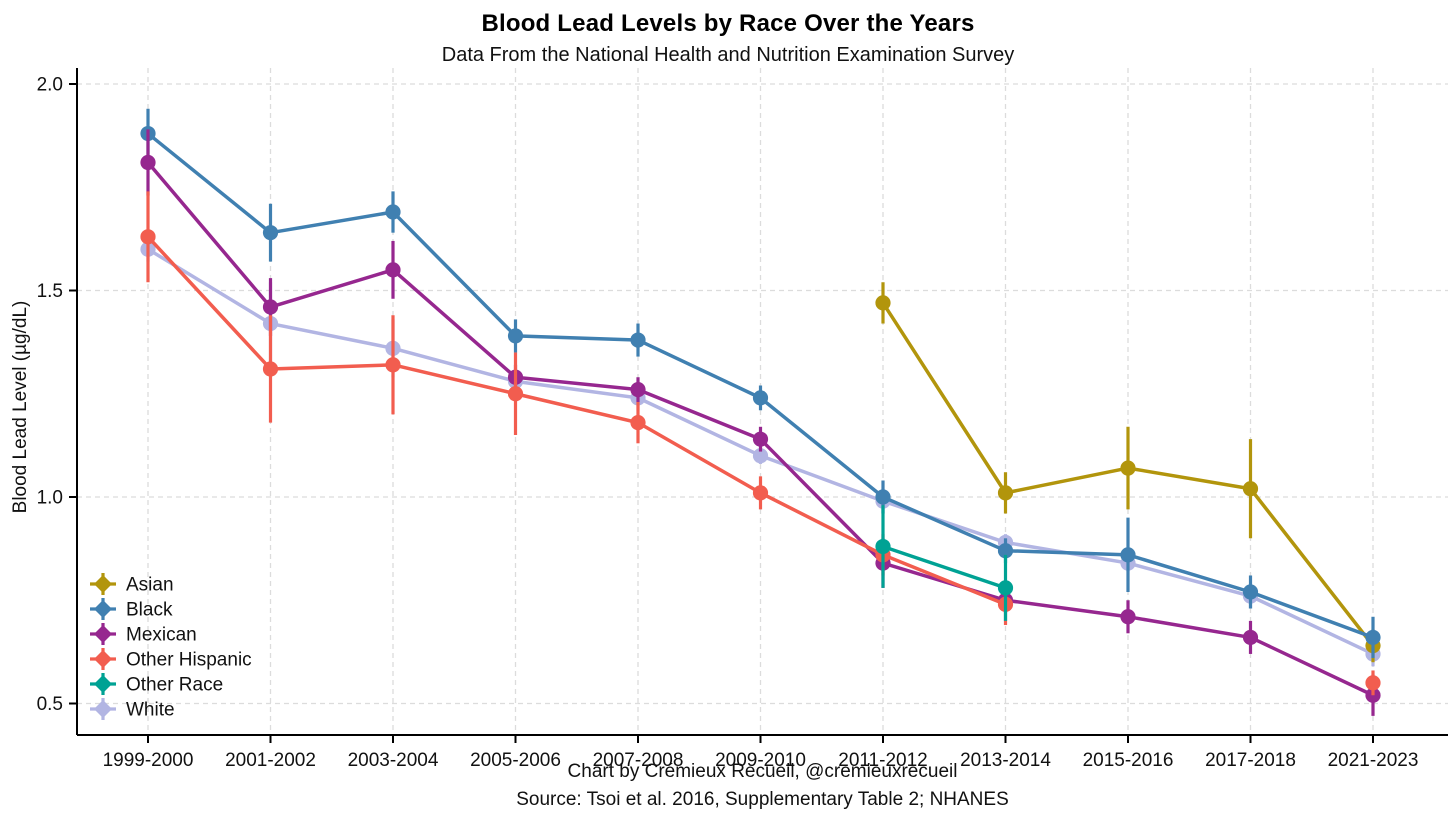 This screenshot has height=832, width=1456. What do you see at coordinates (50, 498) in the screenshot?
I see `y-tick-label: 1.0` at bounding box center [50, 498].